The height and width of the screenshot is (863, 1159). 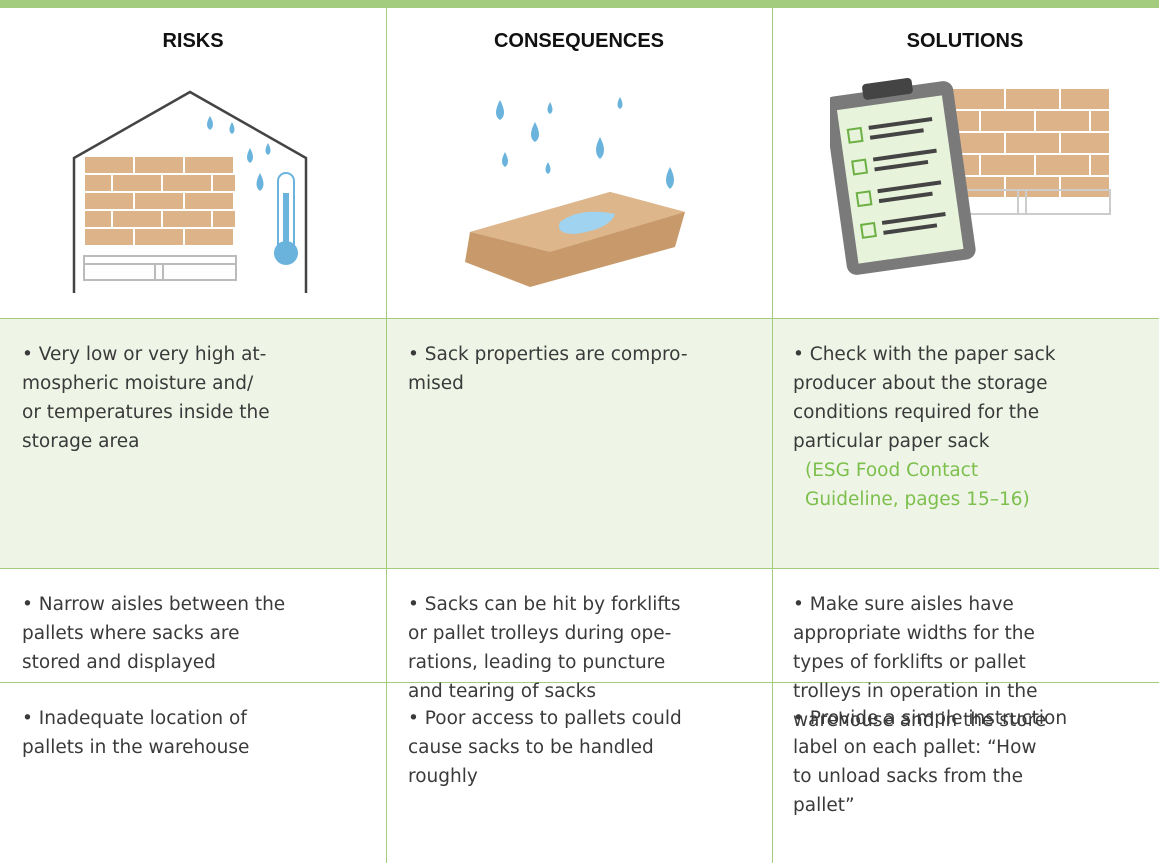 What do you see at coordinates (965, 41) in the screenshot?
I see `column-header: SOLUTIONS` at bounding box center [965, 41].